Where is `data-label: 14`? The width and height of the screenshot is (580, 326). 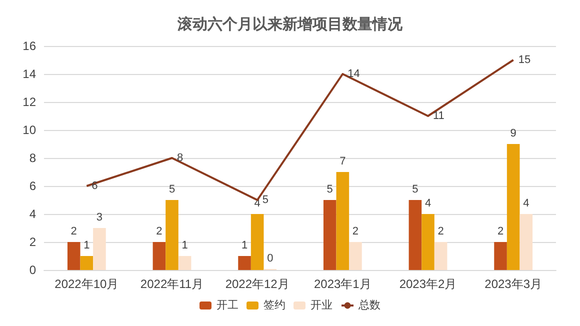
data-label: 14 is located at coordinates (354, 74).